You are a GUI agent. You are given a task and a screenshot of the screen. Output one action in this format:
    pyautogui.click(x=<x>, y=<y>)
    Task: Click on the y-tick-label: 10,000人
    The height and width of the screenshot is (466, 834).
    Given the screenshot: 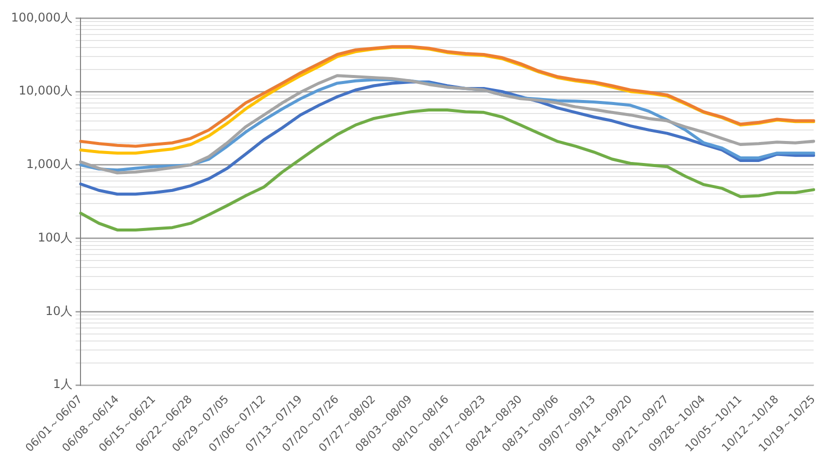 What is the action you would take?
    pyautogui.click(x=45, y=91)
    